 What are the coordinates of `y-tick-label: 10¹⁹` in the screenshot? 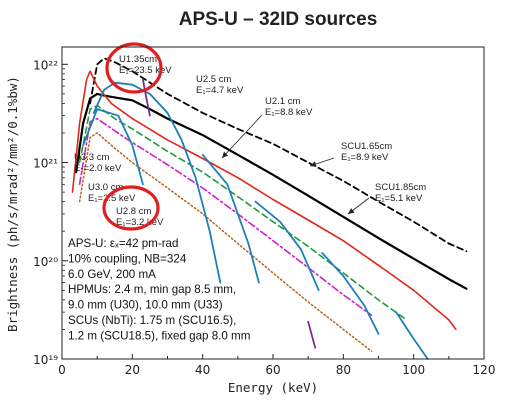 It's located at (45, 360).